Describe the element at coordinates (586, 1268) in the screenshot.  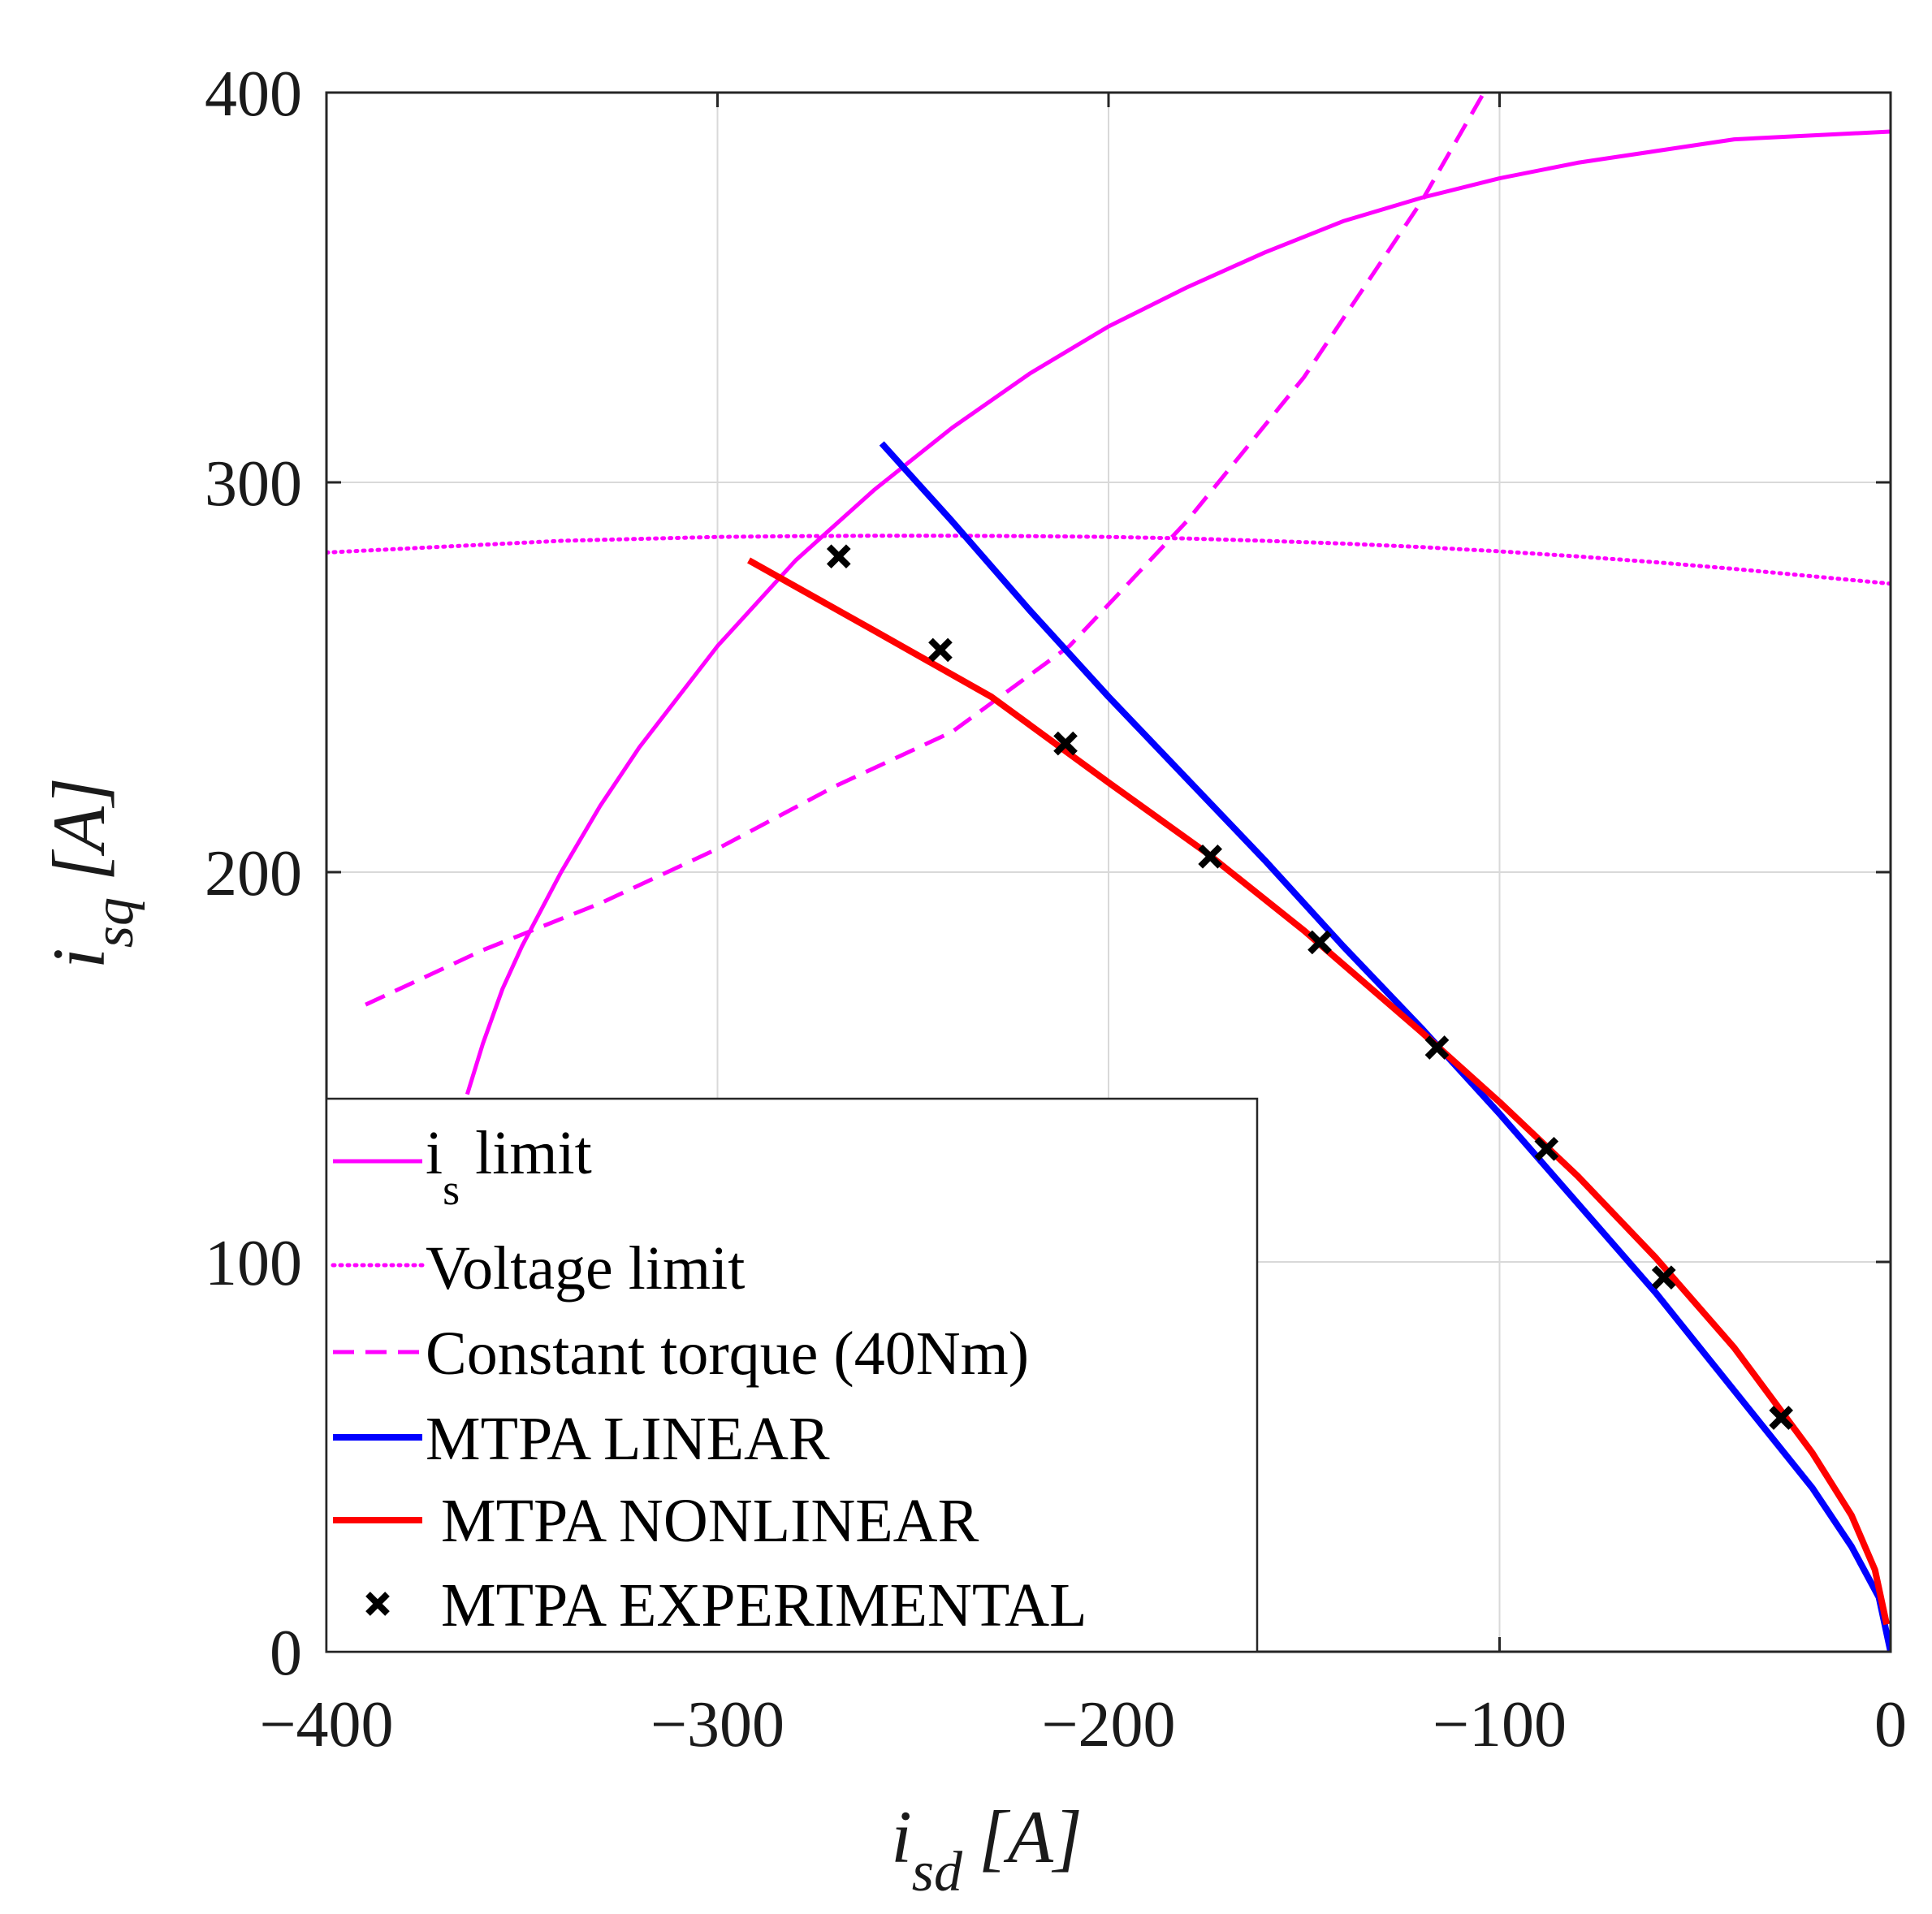
I see `legend-label-voltage-limit: Voltage limit` at that location.